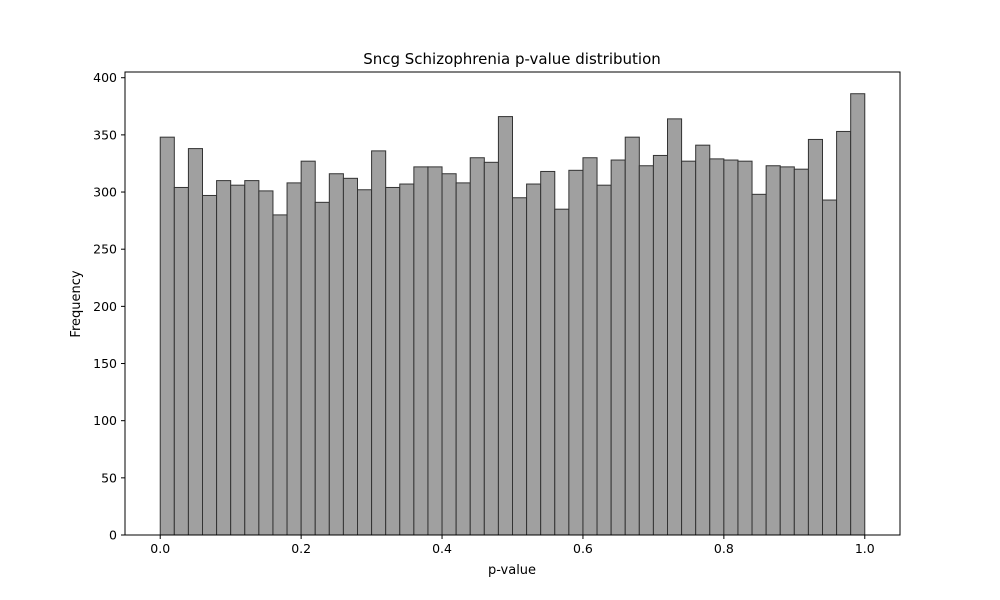 Image resolution: width=1000 pixels, height=600 pixels. Describe the element at coordinates (442, 548) in the screenshot. I see `x-tick-label: 0.4` at that location.